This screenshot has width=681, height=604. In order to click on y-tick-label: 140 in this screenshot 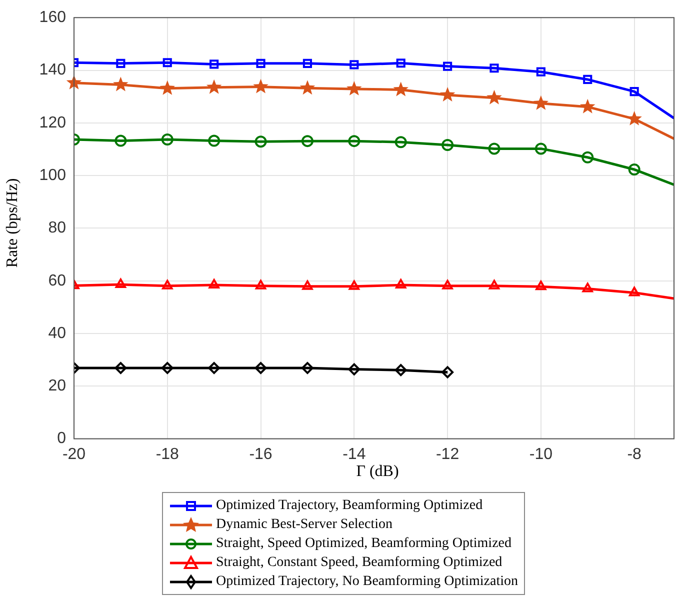, I will do `click(52, 70)`.